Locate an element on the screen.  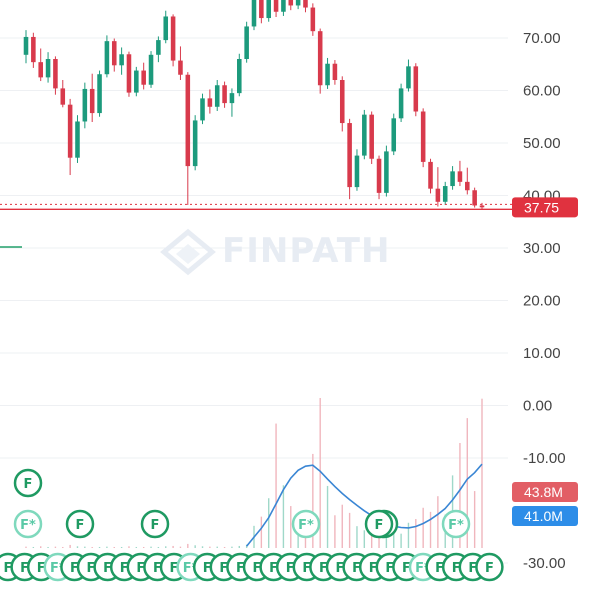
value-tags: 37.75 43.8M 41.0M is located at coordinates (545, 361).